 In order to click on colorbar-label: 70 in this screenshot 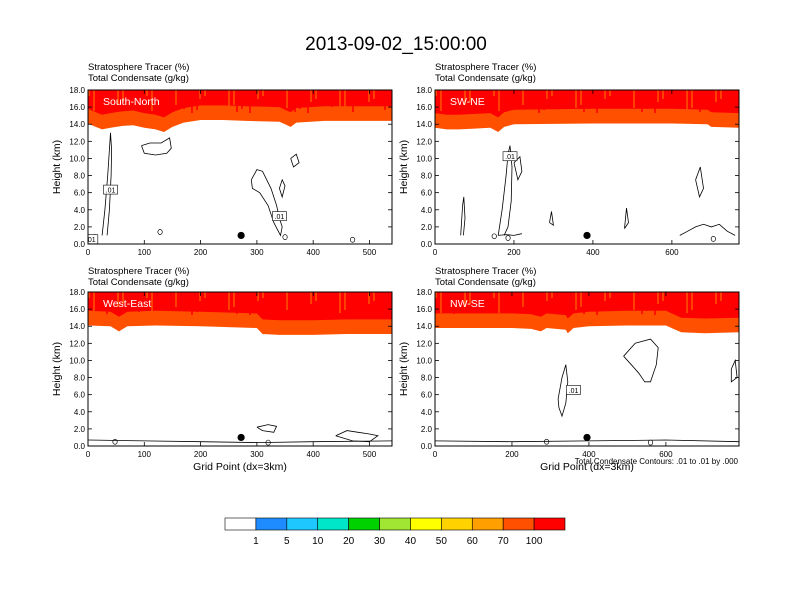, I will do `click(504, 541)`.